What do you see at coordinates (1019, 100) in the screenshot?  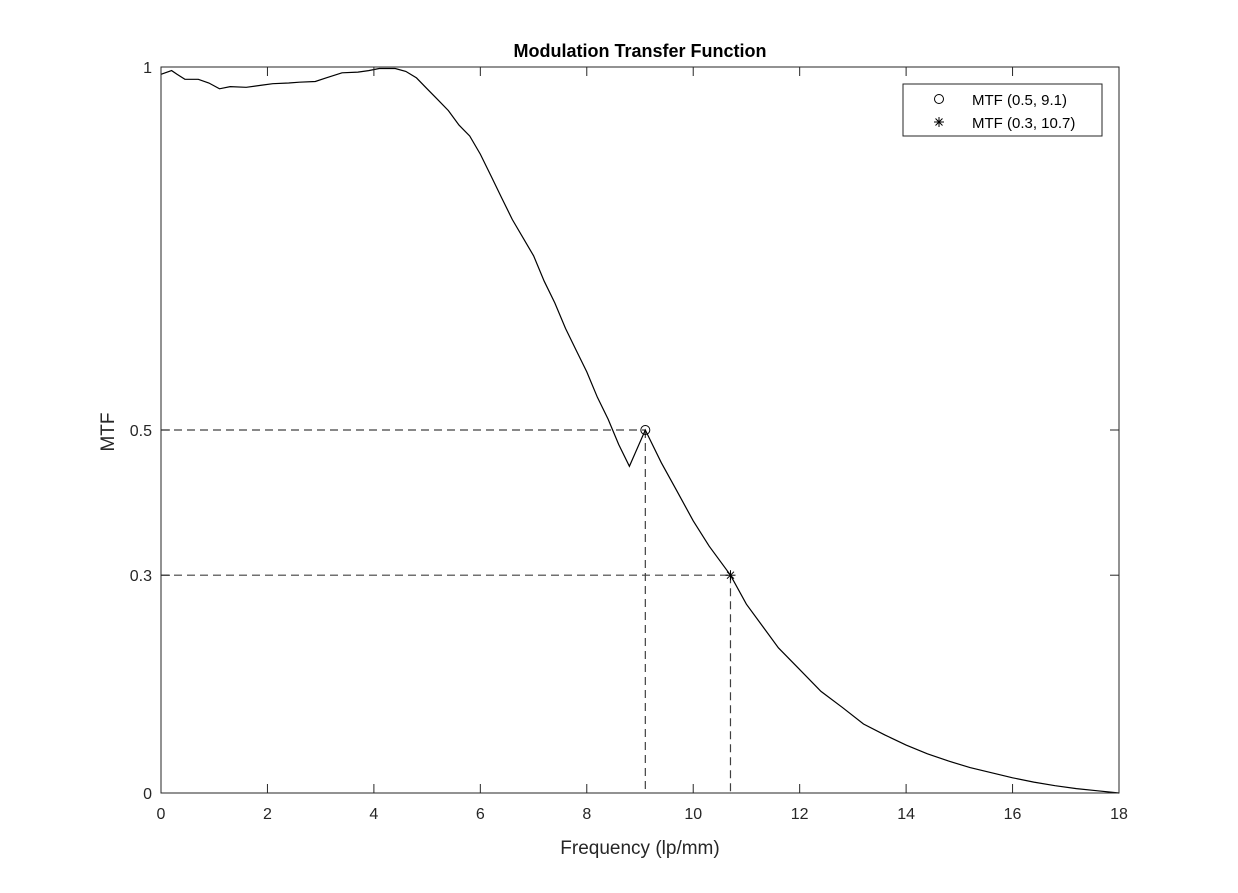 I see `legend-entry-1: MTF (0.5, 9.1)` at bounding box center [1019, 100].